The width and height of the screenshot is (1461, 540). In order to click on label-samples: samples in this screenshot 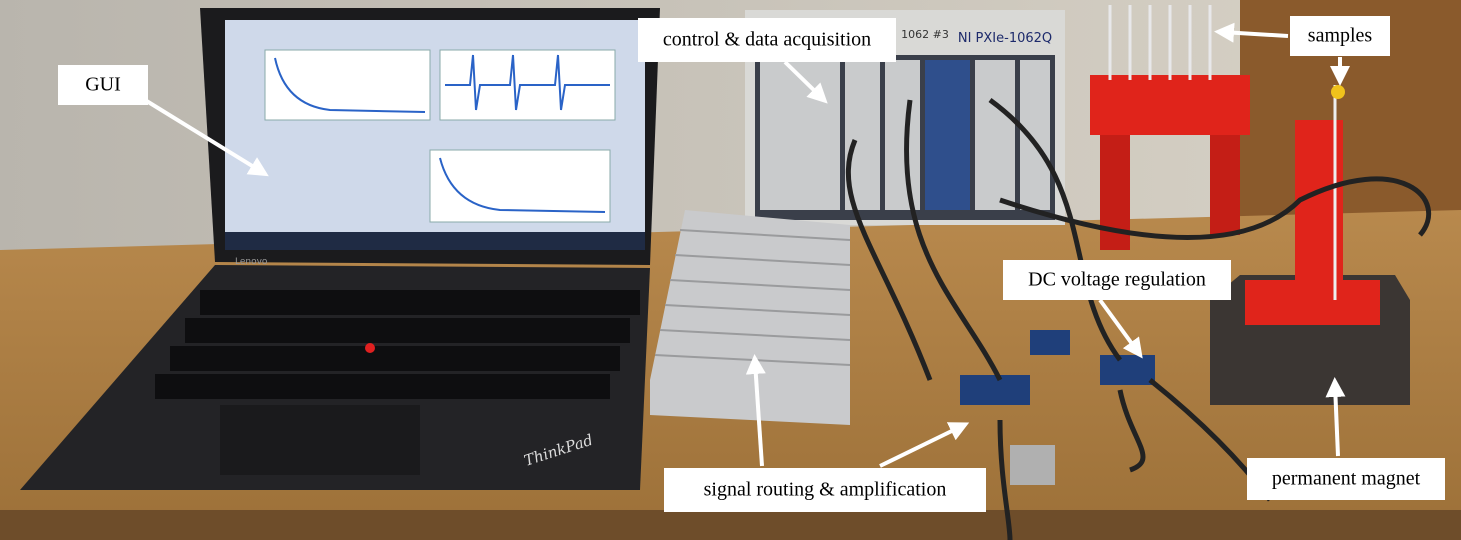, I will do `click(1340, 36)`.